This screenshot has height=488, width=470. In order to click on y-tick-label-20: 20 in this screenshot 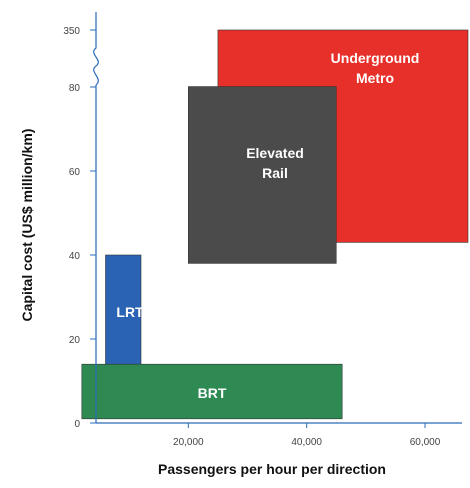, I will do `click(75, 340)`.